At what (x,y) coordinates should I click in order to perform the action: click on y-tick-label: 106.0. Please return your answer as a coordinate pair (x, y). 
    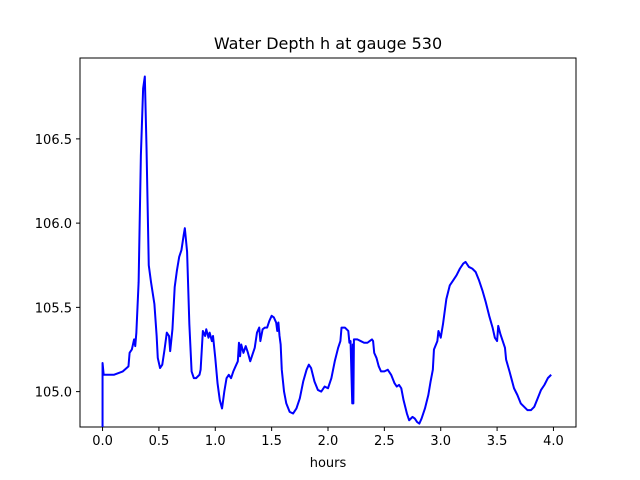
    Looking at the image, I should click on (53, 224).